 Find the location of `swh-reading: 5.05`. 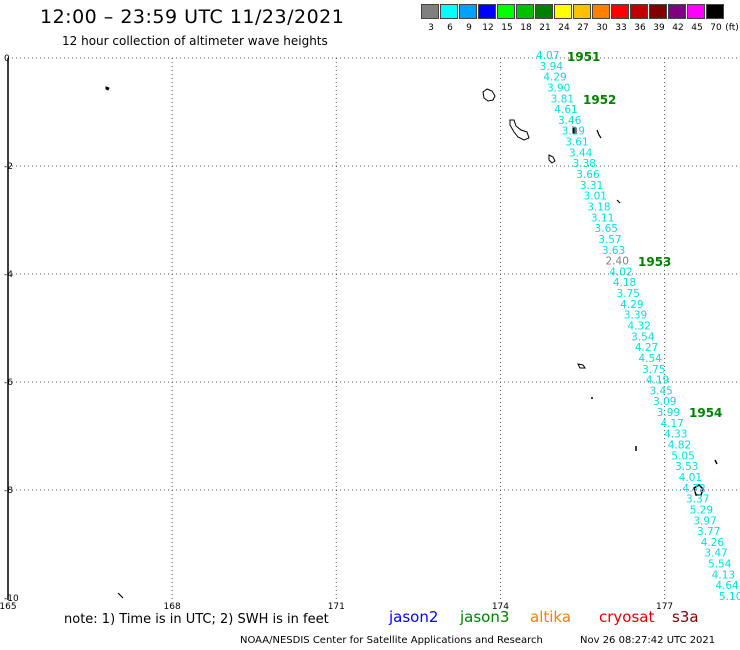

swh-reading: 5.05 is located at coordinates (682, 456).